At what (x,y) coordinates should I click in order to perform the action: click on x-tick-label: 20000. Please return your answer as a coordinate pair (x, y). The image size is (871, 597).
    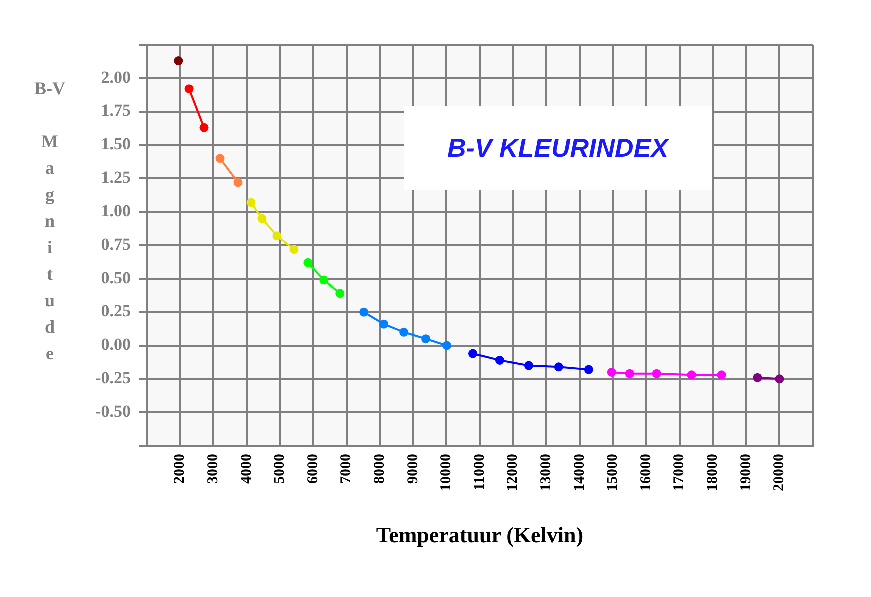
    Looking at the image, I should click on (780, 473).